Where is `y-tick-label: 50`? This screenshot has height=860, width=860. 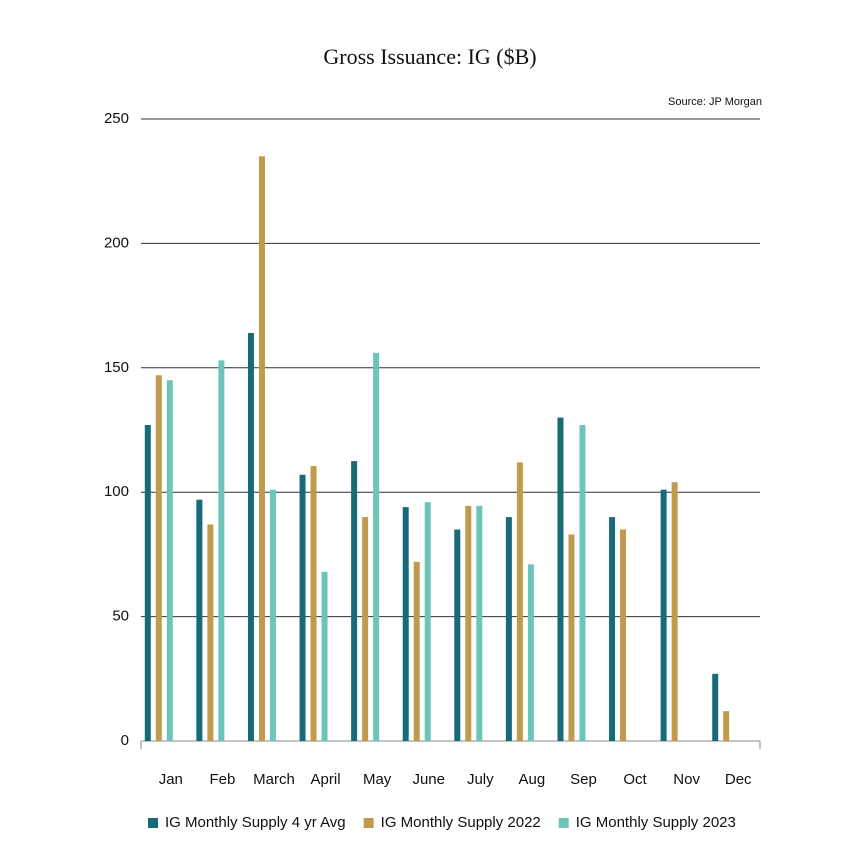
y-tick-label: 50 is located at coordinates (120, 616).